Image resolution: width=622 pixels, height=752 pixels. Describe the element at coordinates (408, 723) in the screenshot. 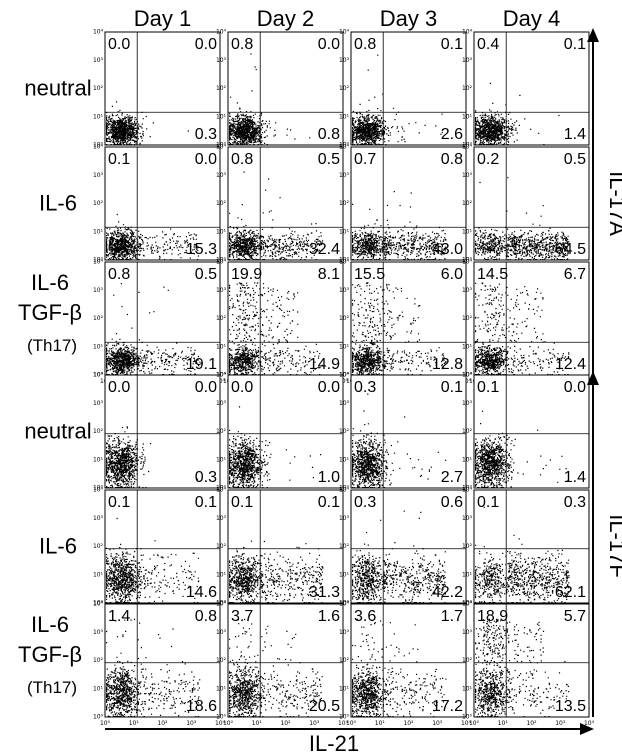

I see `x-tick-label: 10²` at that location.